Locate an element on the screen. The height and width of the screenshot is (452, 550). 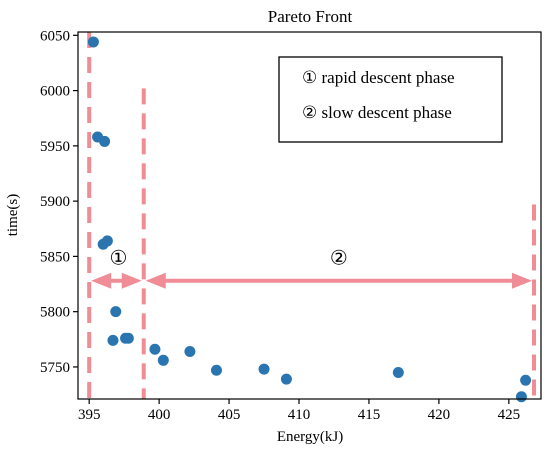
y-axis-ticks: 5750 5800 5850 5900 5950 6000 6050 is located at coordinates (59, 202).